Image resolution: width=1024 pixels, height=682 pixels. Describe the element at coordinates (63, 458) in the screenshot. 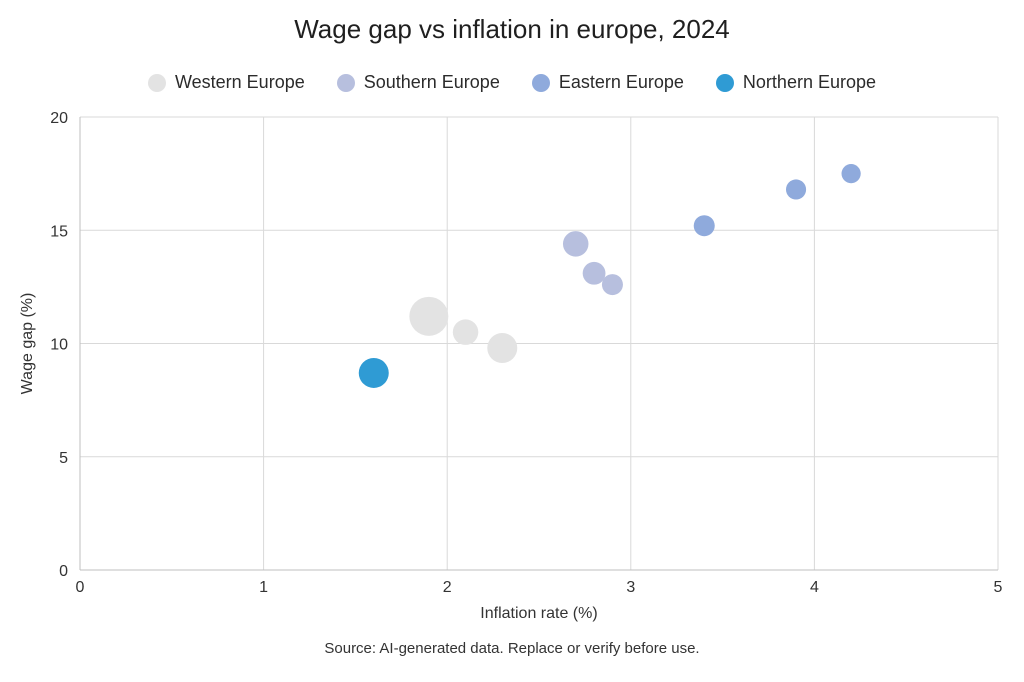

I see `y-tick-label: 5` at that location.